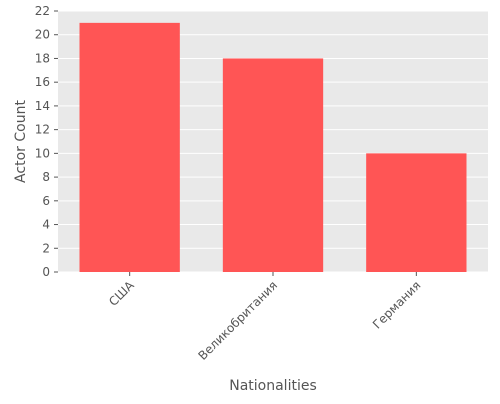  I want to click on x-tick-label: Германия, so click(396, 304).